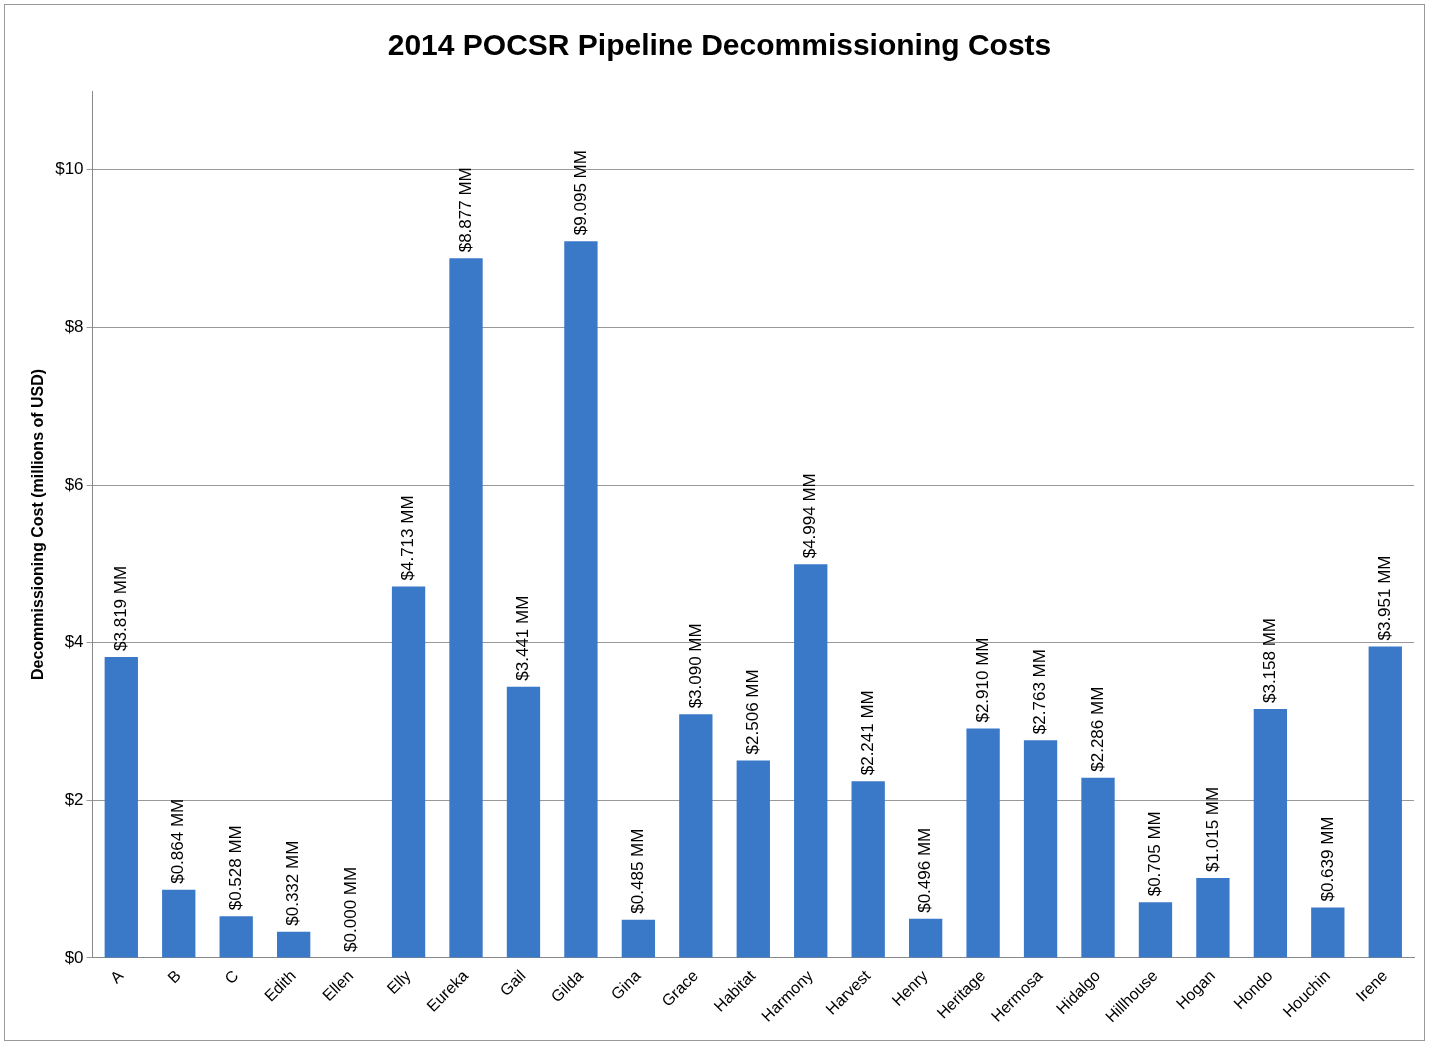 The width and height of the screenshot is (1431, 1047). I want to click on data-label: $3.819 MM, so click(120, 608).